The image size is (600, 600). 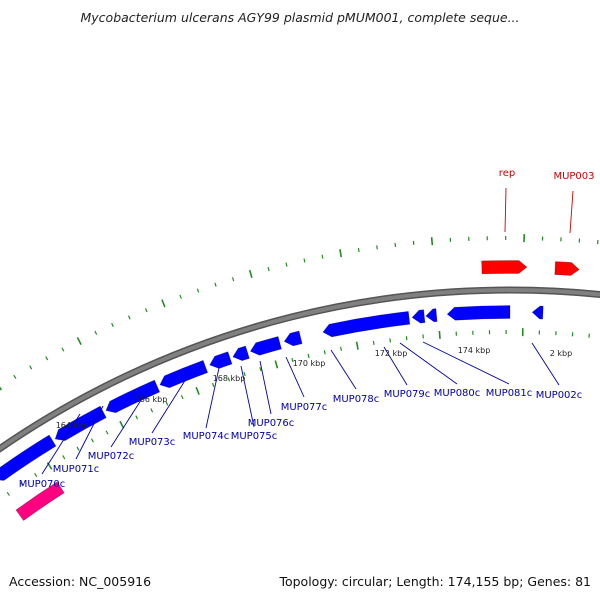 I want to click on gene-label-MUP073c: MUP073c, so click(x=152, y=442).